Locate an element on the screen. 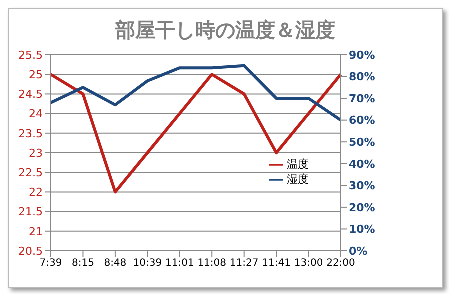  y2-tick-label: 0% is located at coordinates (358, 251).